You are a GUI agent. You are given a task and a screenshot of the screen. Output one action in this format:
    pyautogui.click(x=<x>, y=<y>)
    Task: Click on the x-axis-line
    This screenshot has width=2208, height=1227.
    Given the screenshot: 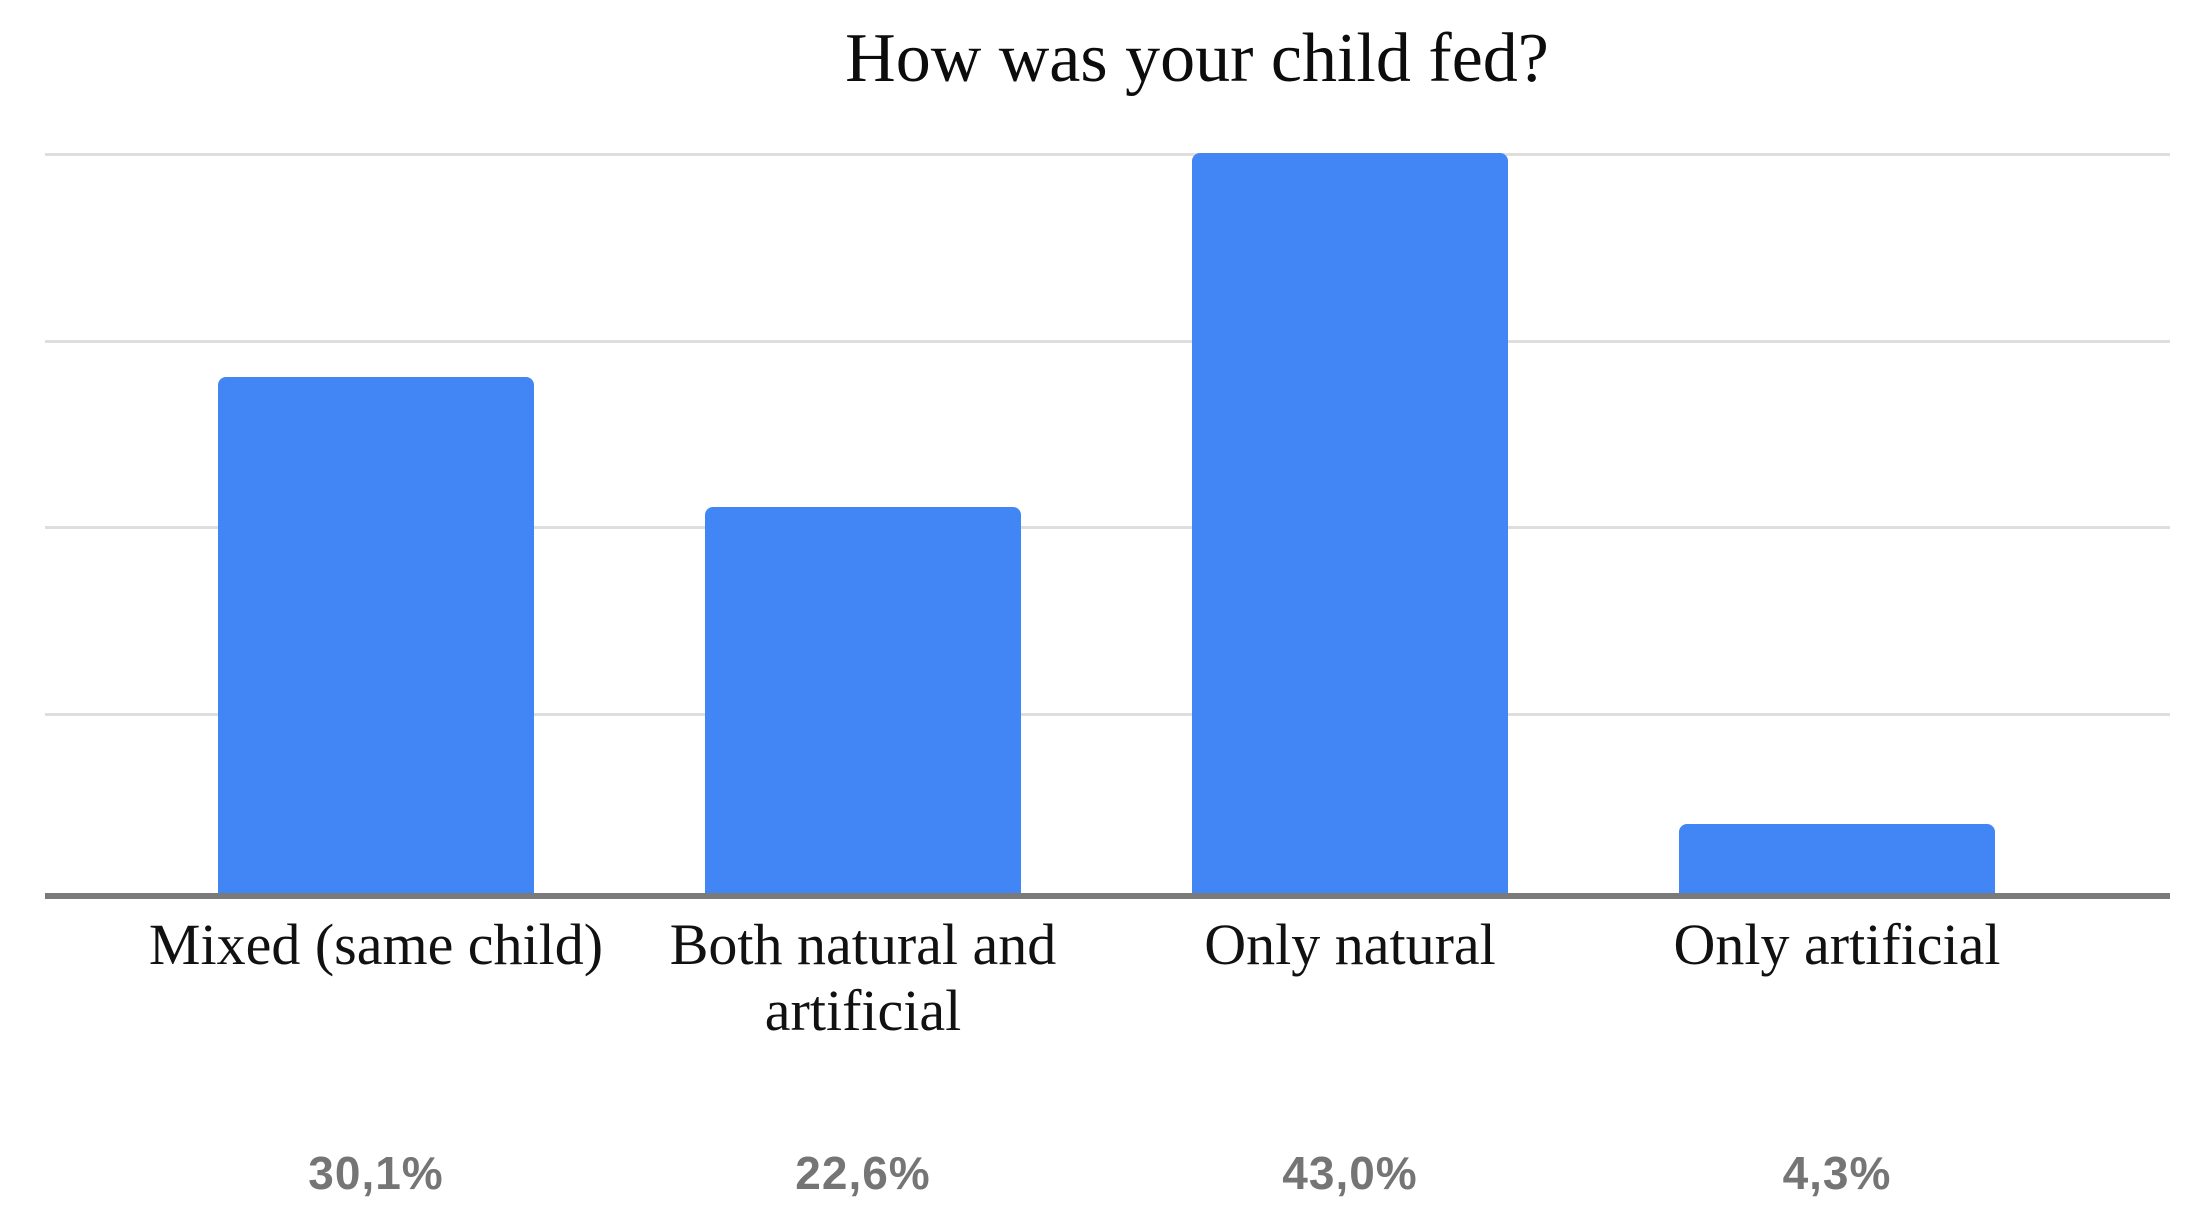 What is the action you would take?
    pyautogui.click(x=1107, y=896)
    